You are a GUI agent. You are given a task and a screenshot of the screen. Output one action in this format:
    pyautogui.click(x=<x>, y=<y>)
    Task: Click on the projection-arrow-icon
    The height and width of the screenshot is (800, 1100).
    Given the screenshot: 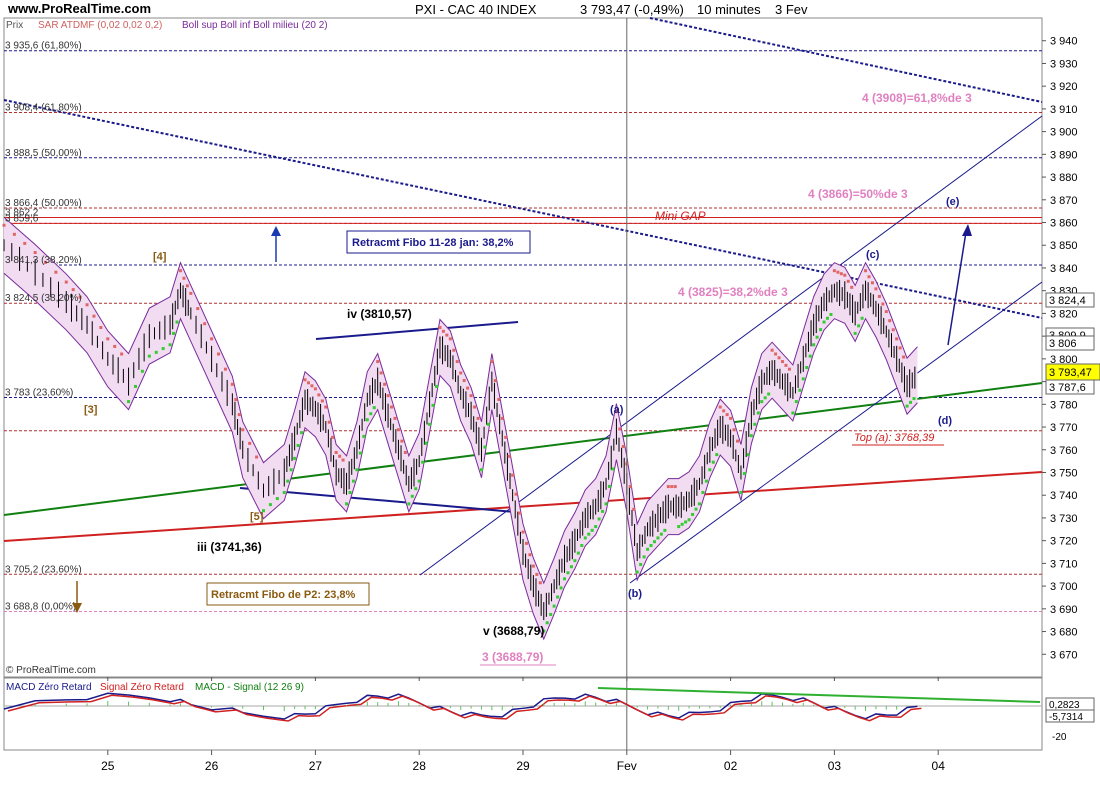 What is the action you would take?
    pyautogui.click(x=959, y=285)
    